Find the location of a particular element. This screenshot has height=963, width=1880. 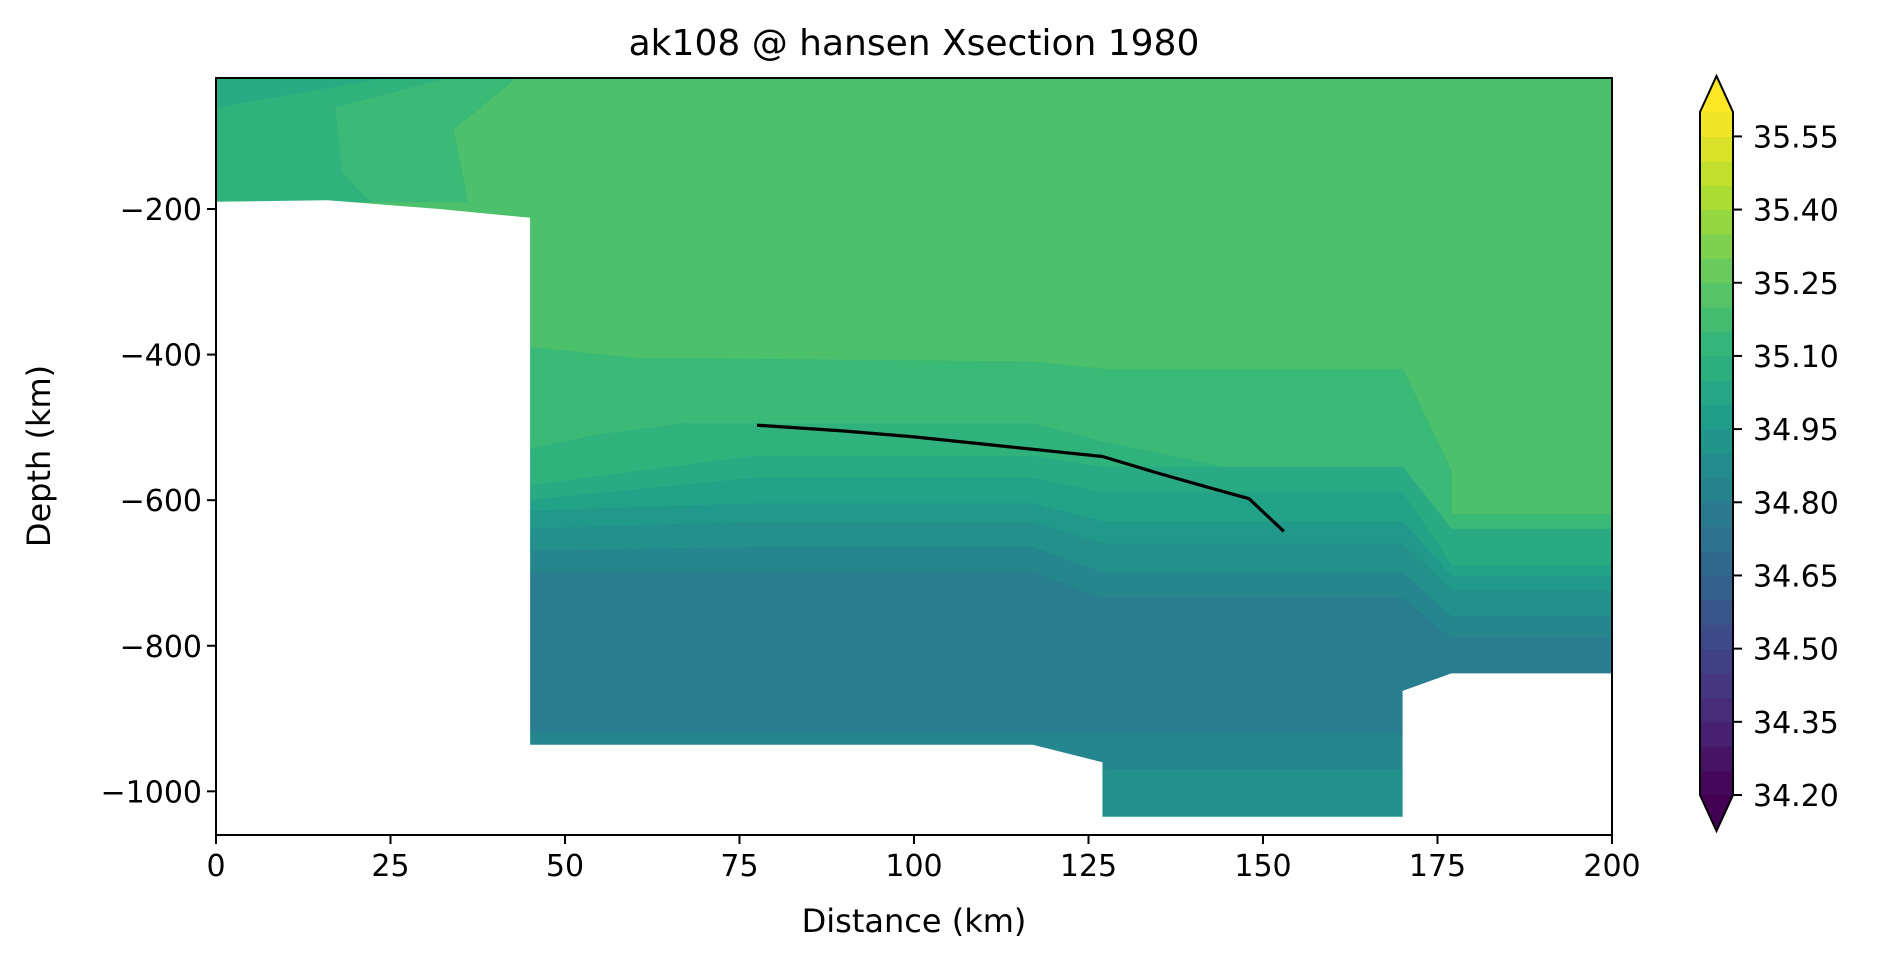

y-tick-label: −1000 is located at coordinates (151, 792).